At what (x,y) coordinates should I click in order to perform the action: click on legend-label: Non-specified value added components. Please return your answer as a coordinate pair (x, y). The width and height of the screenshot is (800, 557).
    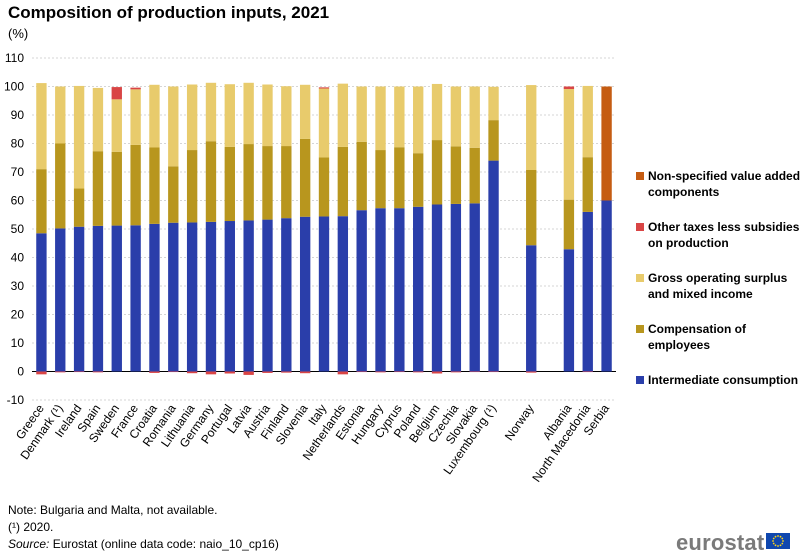
    Looking at the image, I should click on (724, 184).